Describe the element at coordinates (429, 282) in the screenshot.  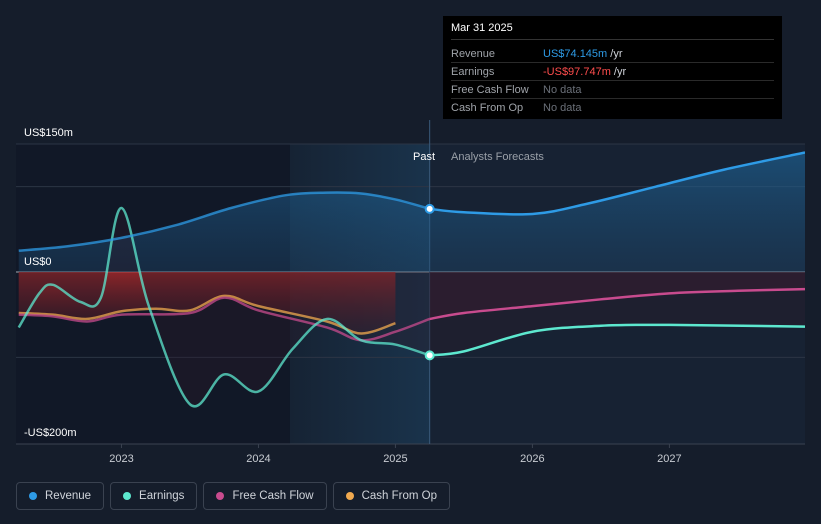
I see `series-markers` at that location.